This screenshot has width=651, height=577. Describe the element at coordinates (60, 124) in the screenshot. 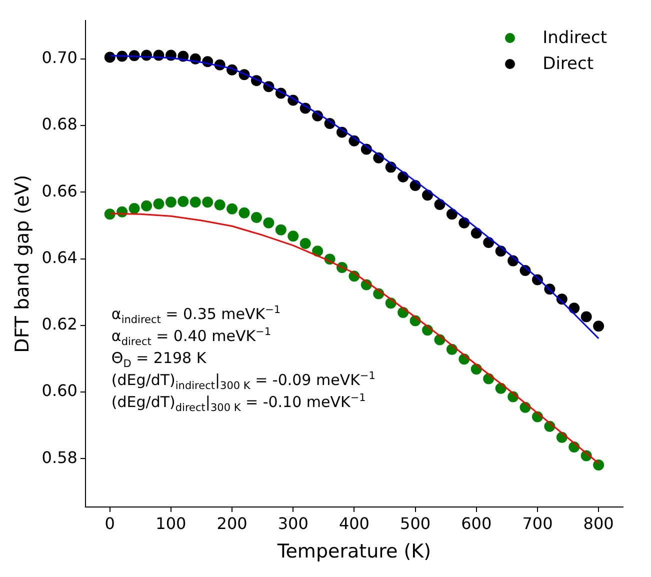

I see `y-tick-label: 0.68` at that location.